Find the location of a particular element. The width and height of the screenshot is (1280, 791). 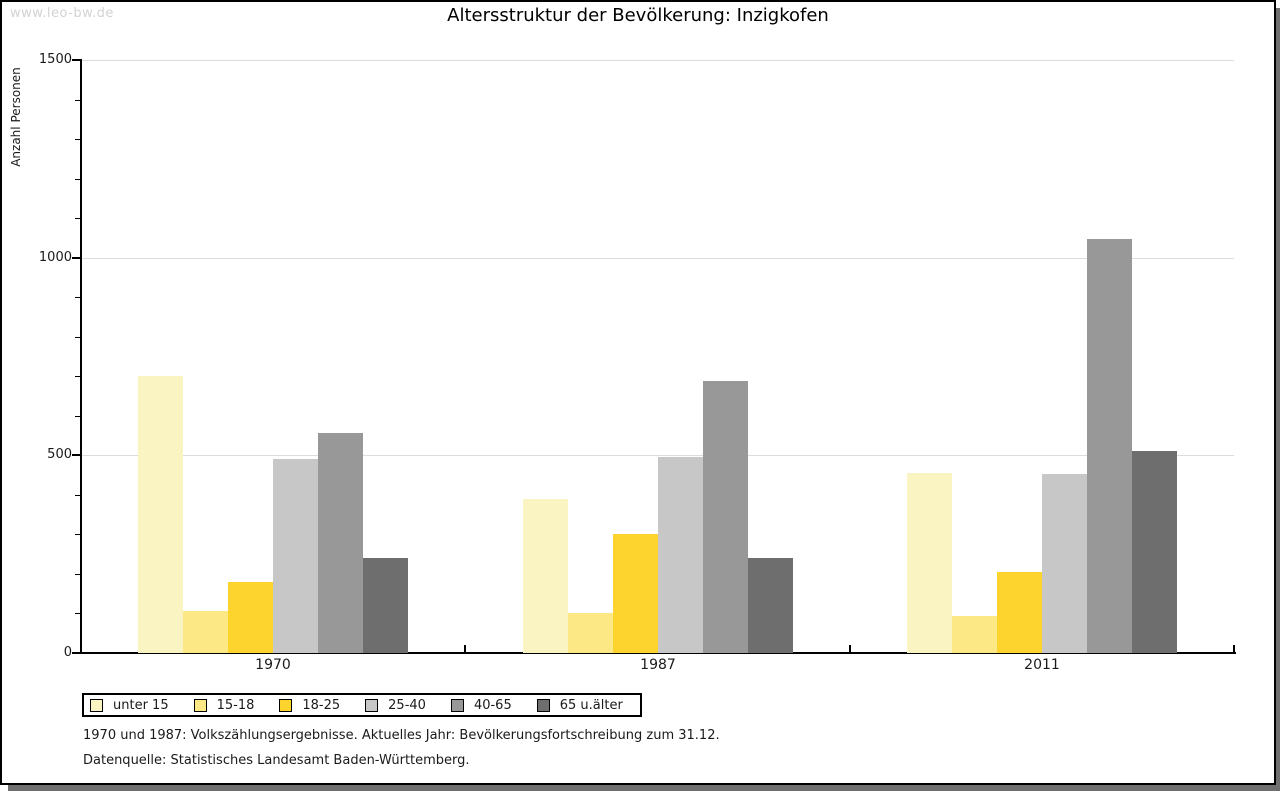

bar-65-u-lter-2011 is located at coordinates (1154, 552).